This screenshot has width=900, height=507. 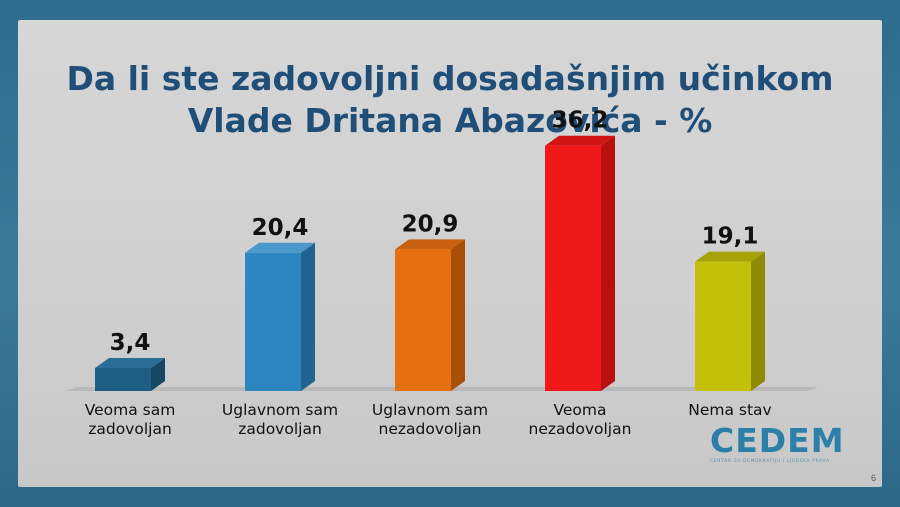 I want to click on category-label-line: Nema stav, so click(x=730, y=410).